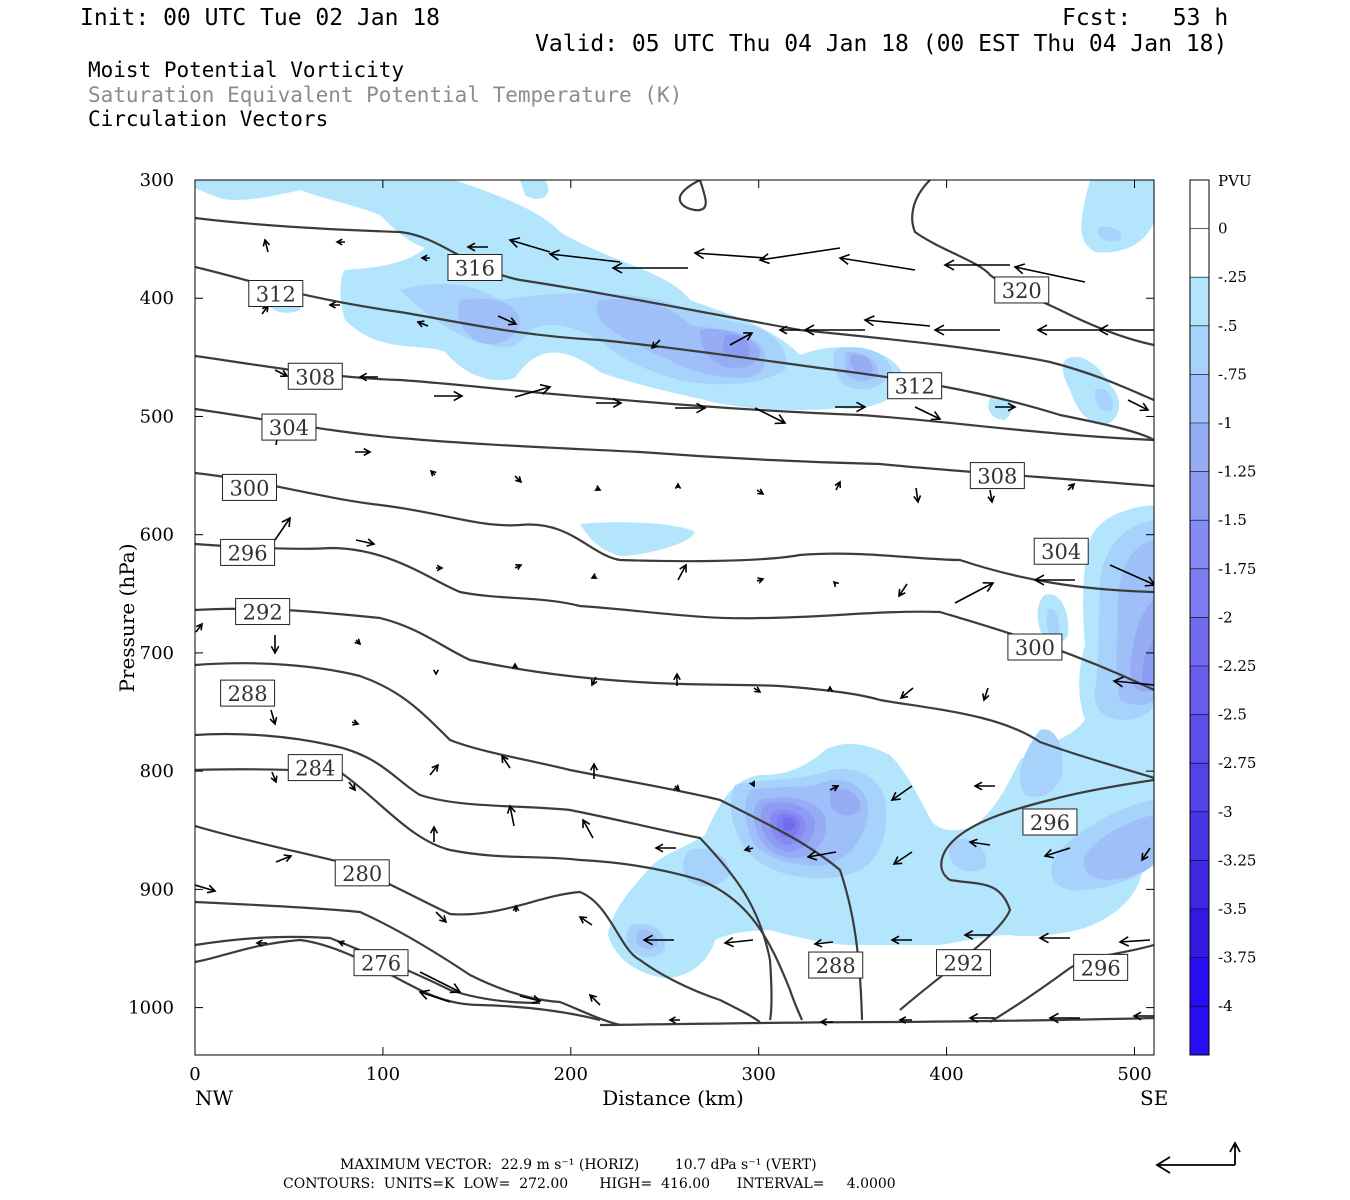 The height and width of the screenshot is (1200, 1350). I want to click on y-tick-label: 900, so click(157, 889).